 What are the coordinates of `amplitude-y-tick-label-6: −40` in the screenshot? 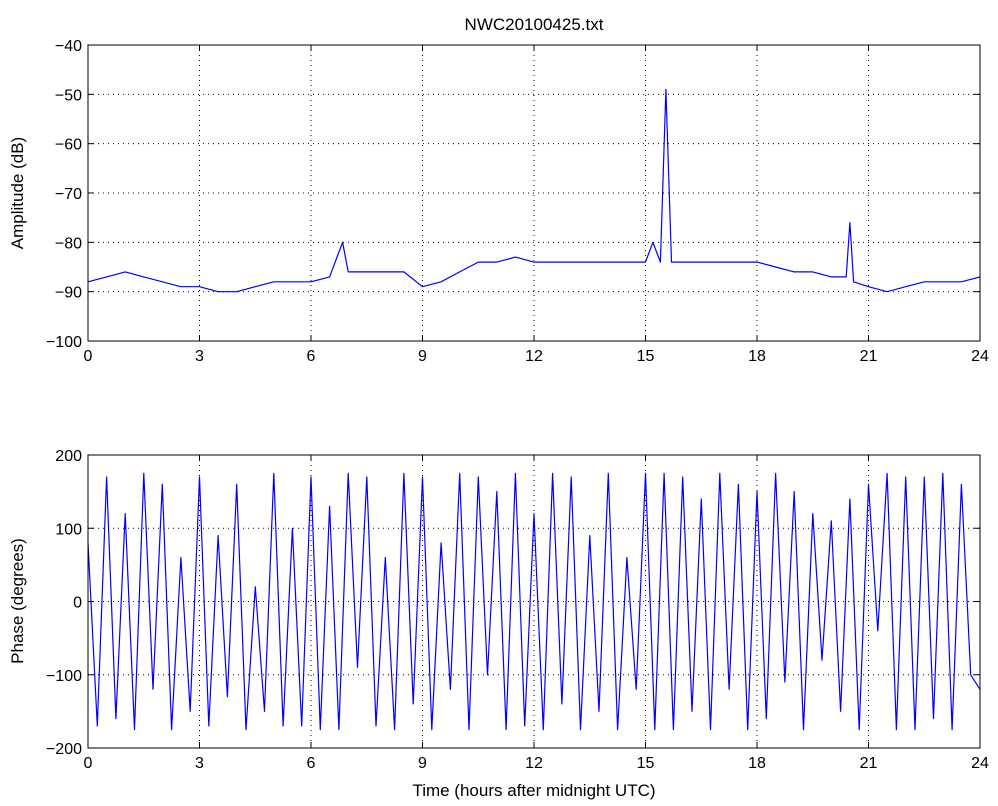 It's located at (68, 46).